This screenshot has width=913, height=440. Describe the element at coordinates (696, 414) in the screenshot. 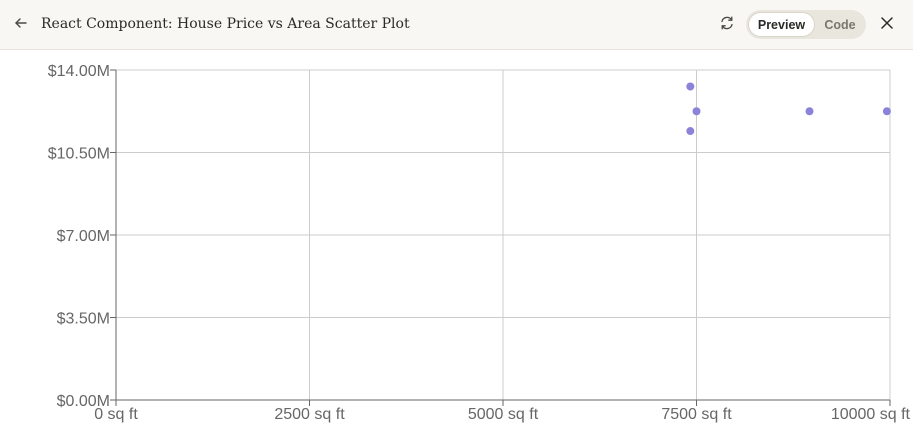

I see `x-tick-label: 7500 sq ft` at that location.